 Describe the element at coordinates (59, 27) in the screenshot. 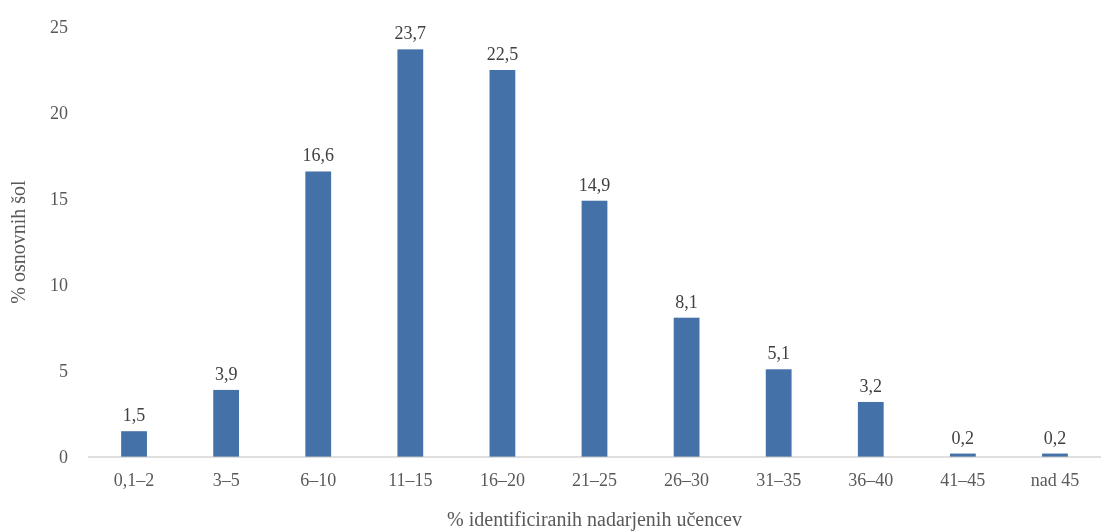

I see `y-tick-label: 25` at that location.